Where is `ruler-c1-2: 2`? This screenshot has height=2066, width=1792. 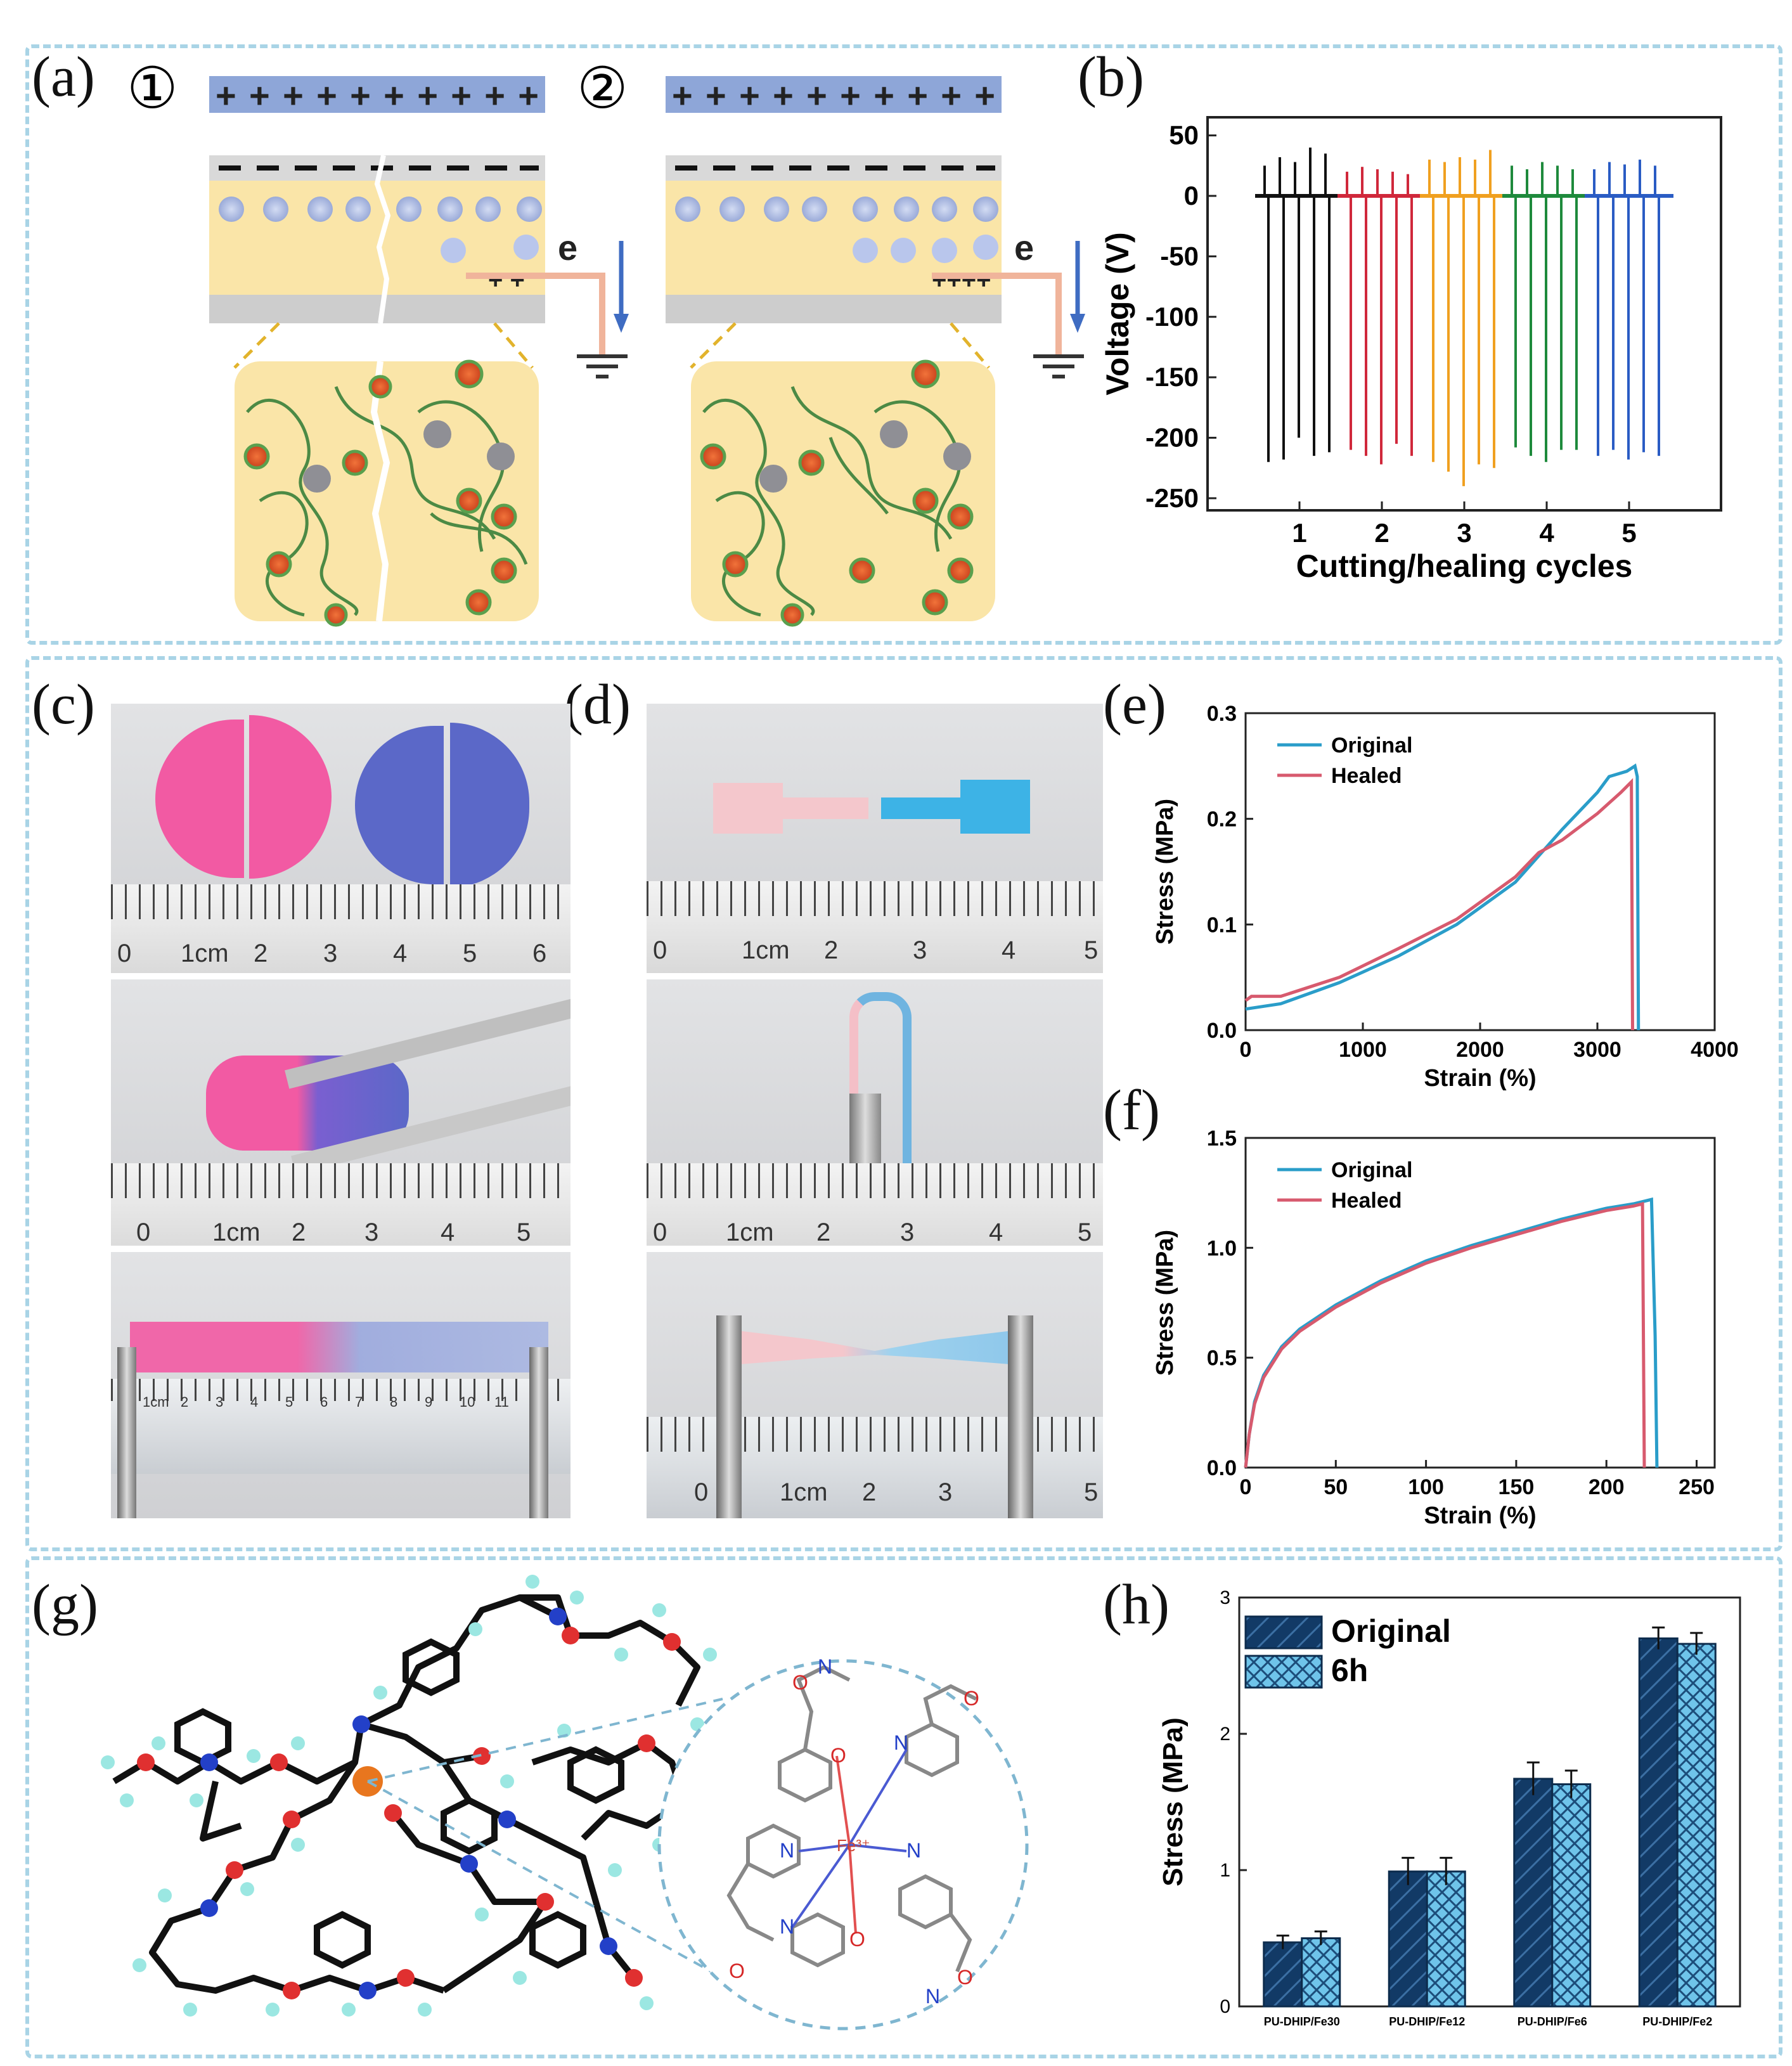
ruler-c1-2: 2 is located at coordinates (261, 953).